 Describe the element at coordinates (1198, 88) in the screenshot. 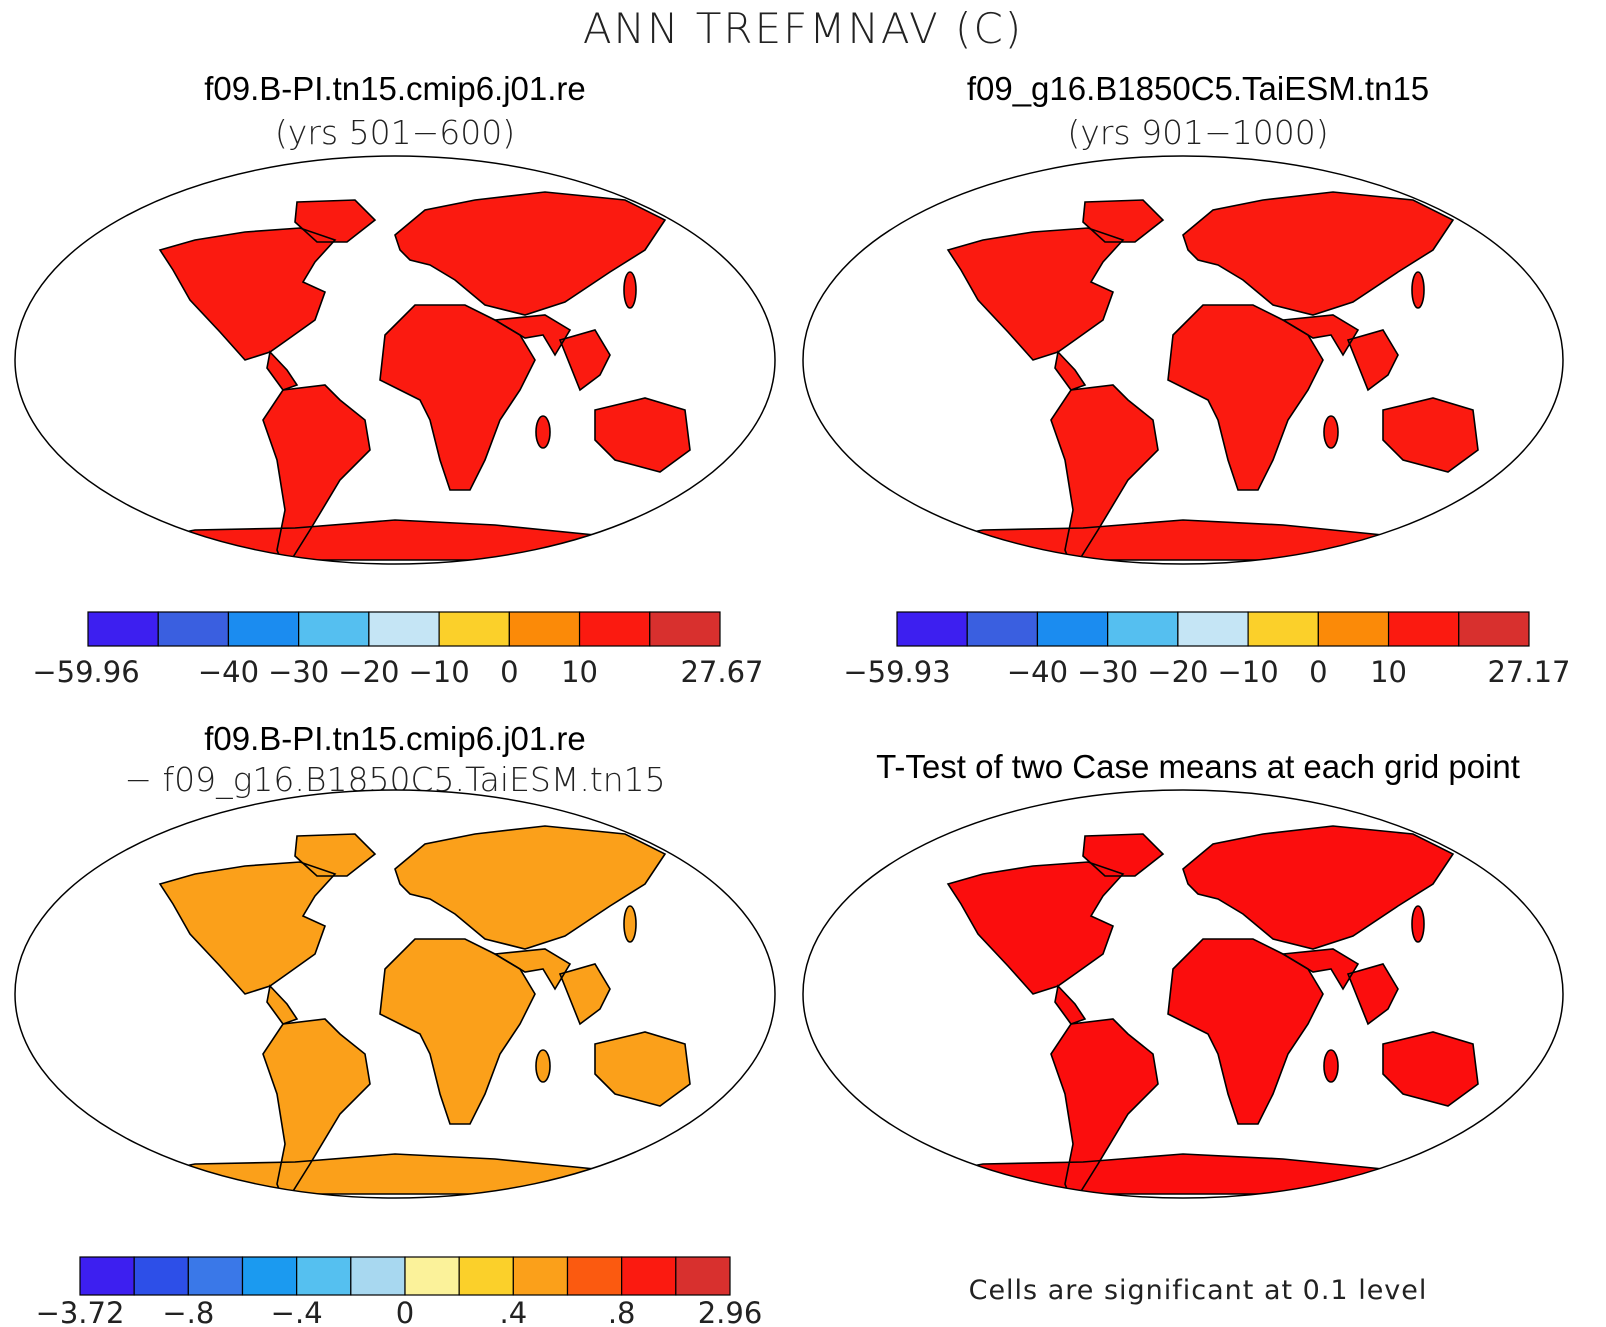

I see `panel2-case-title: f09_g16.B1850C5.TaiESM.tn15` at that location.